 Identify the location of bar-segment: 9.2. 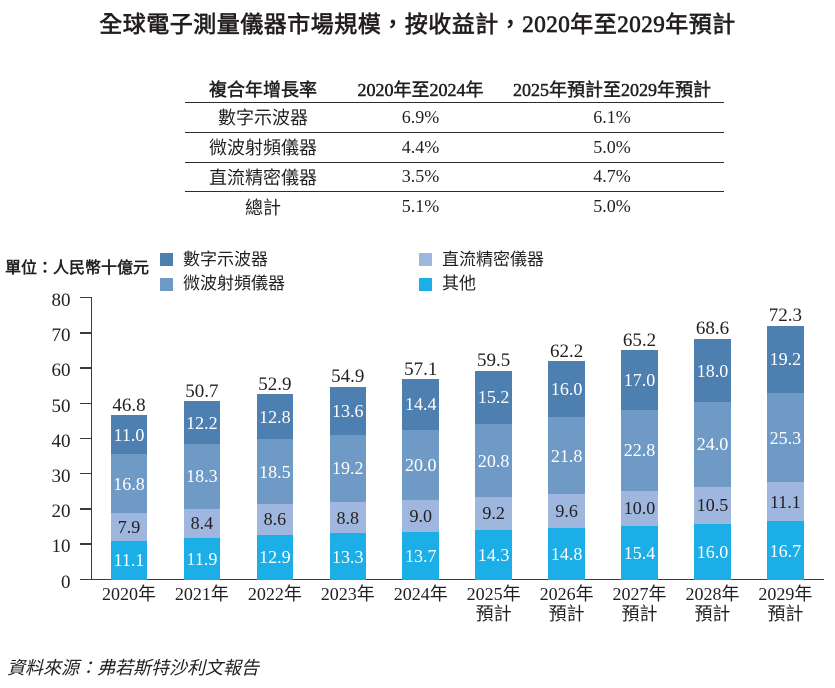
(493, 513).